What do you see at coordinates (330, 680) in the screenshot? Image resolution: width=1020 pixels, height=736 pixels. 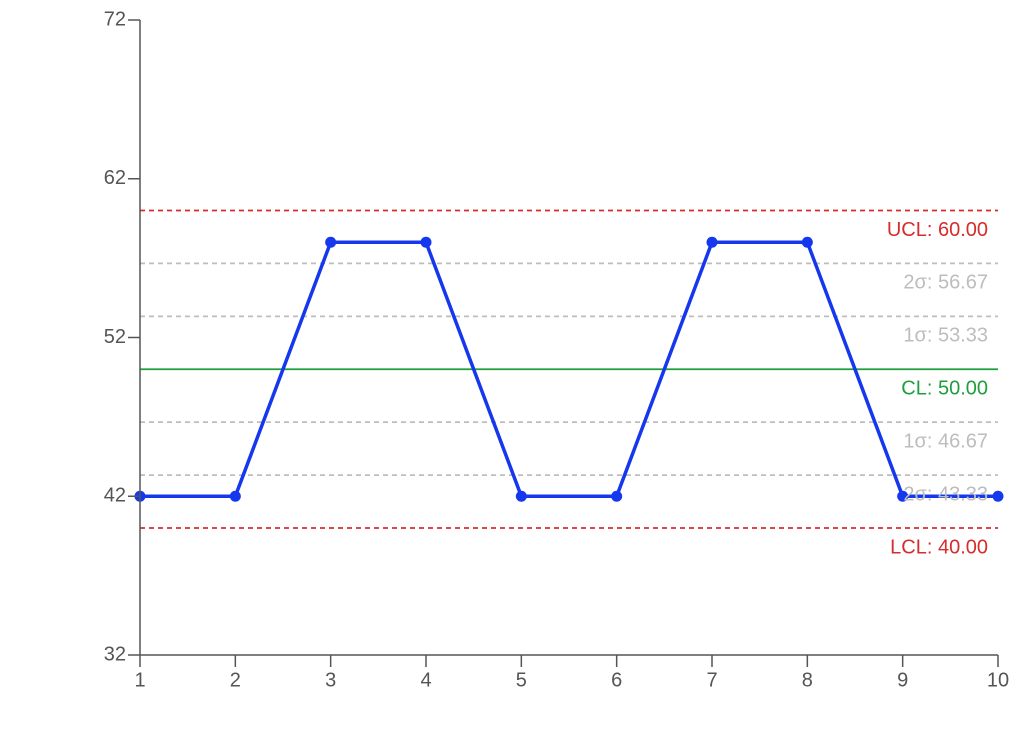 I see `x-tick-label: 3` at bounding box center [330, 680].